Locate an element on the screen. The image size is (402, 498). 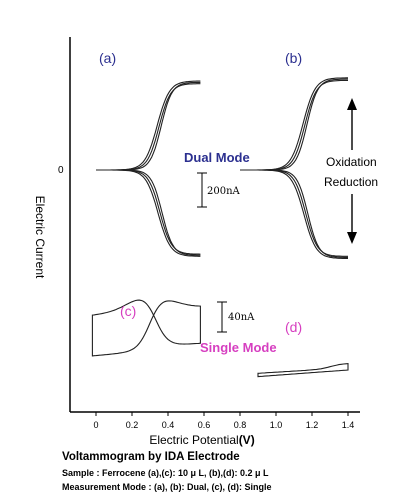
scale-bar-40na: 40nA is located at coordinates (236, 317).